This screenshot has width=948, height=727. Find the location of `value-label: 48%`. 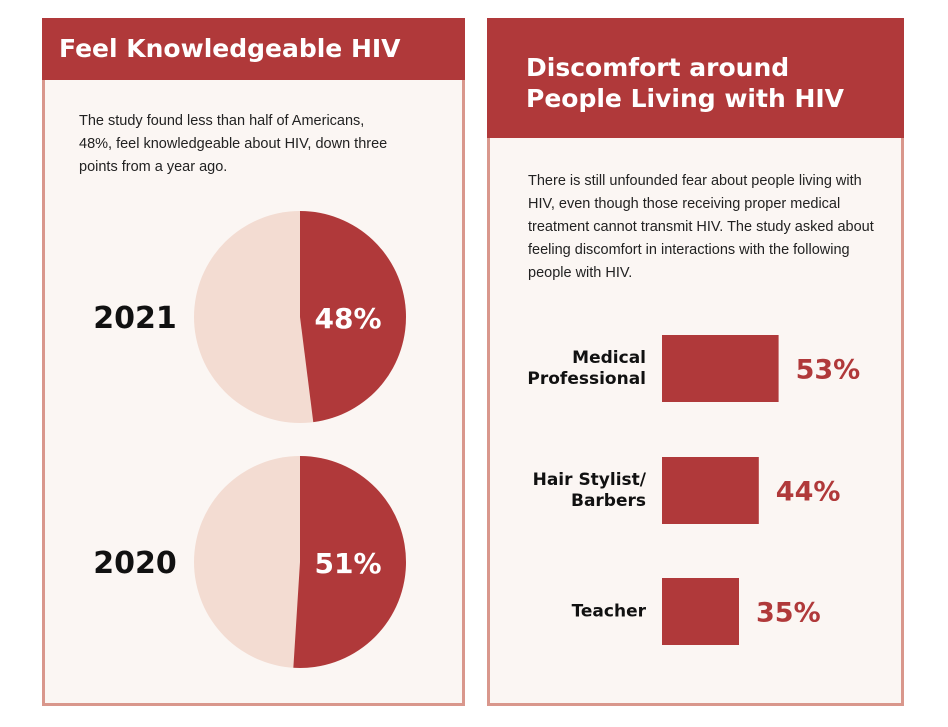

value-label: 48% is located at coordinates (347, 318).